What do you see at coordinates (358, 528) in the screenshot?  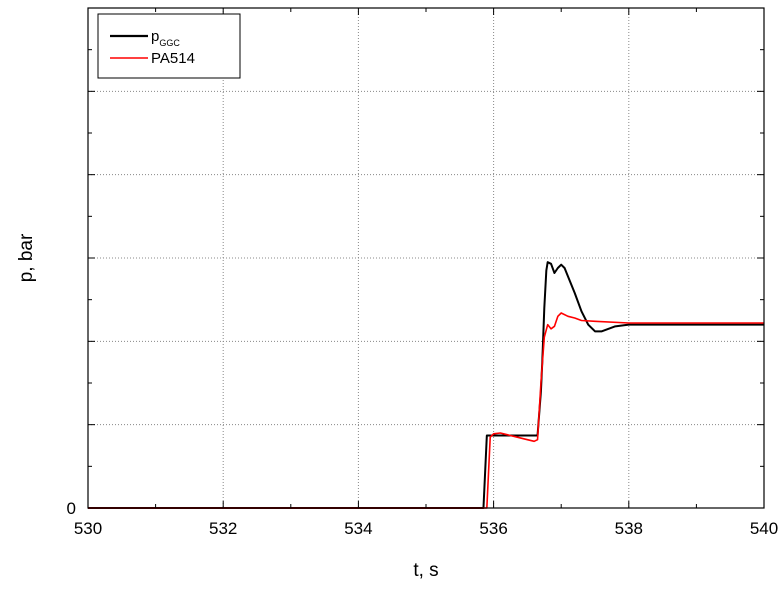 I see `x-tick-label: 534` at bounding box center [358, 528].